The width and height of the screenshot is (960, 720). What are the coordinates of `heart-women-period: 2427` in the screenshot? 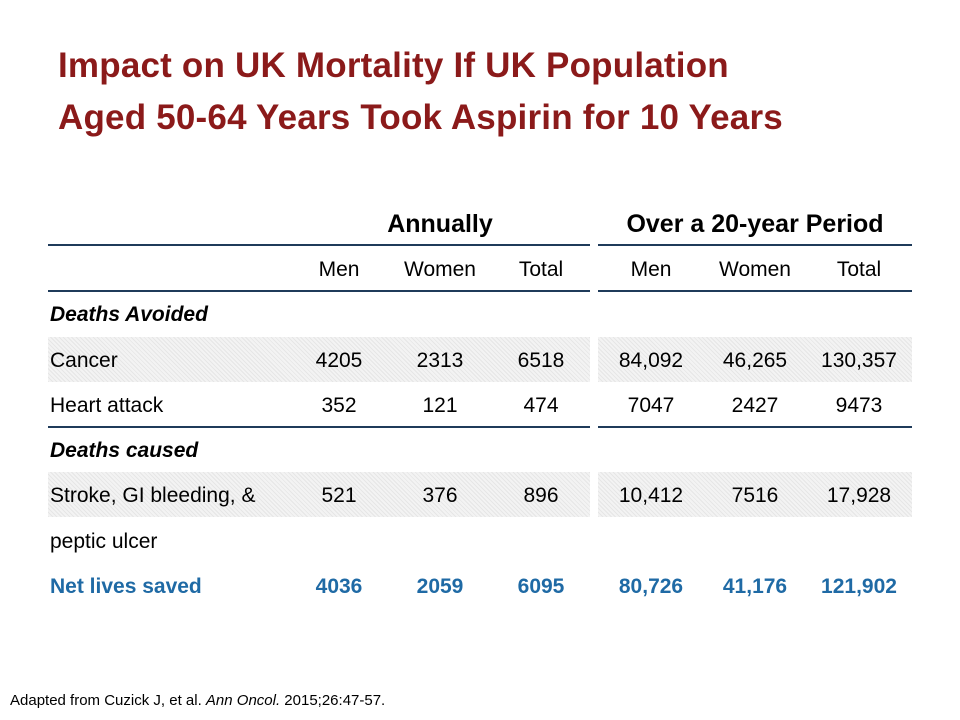 It's located at (755, 405).